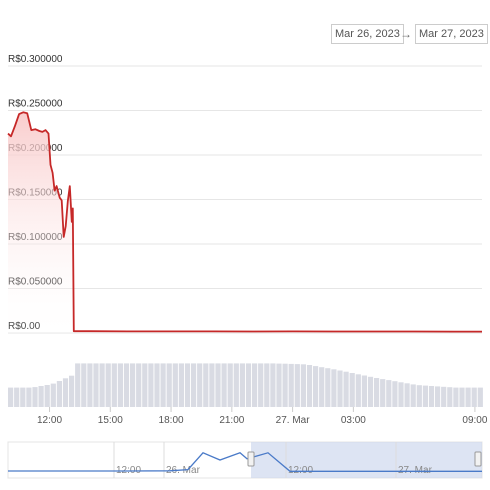 This screenshot has height=490, width=490. Describe the element at coordinates (300, 470) in the screenshot. I see `navigator-label: 12:00` at that location.